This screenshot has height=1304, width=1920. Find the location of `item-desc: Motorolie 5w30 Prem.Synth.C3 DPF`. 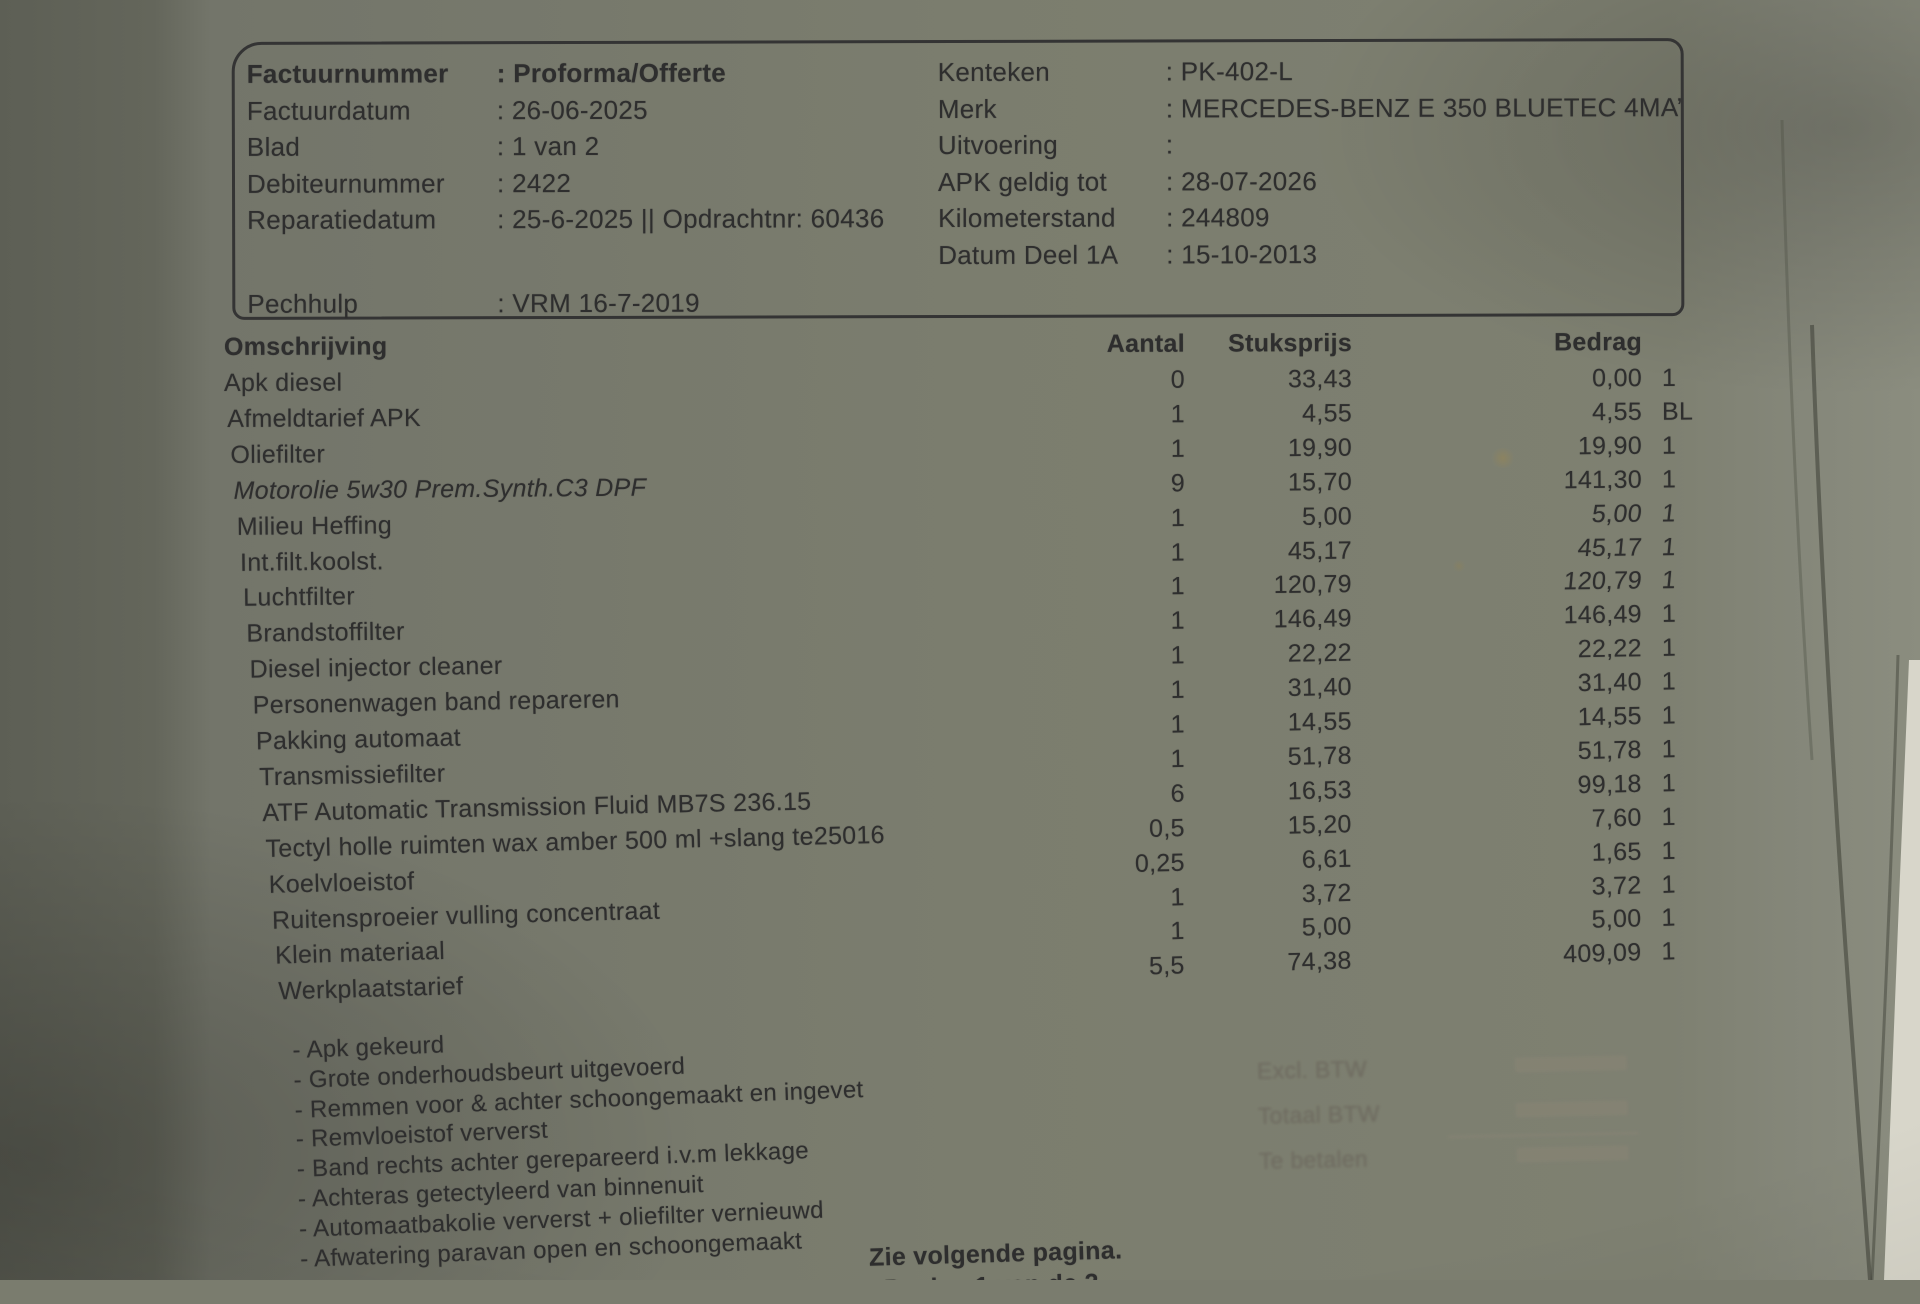

item-desc: Motorolie 5w30 Prem.Synth.C3 DPF is located at coordinates (440, 489).